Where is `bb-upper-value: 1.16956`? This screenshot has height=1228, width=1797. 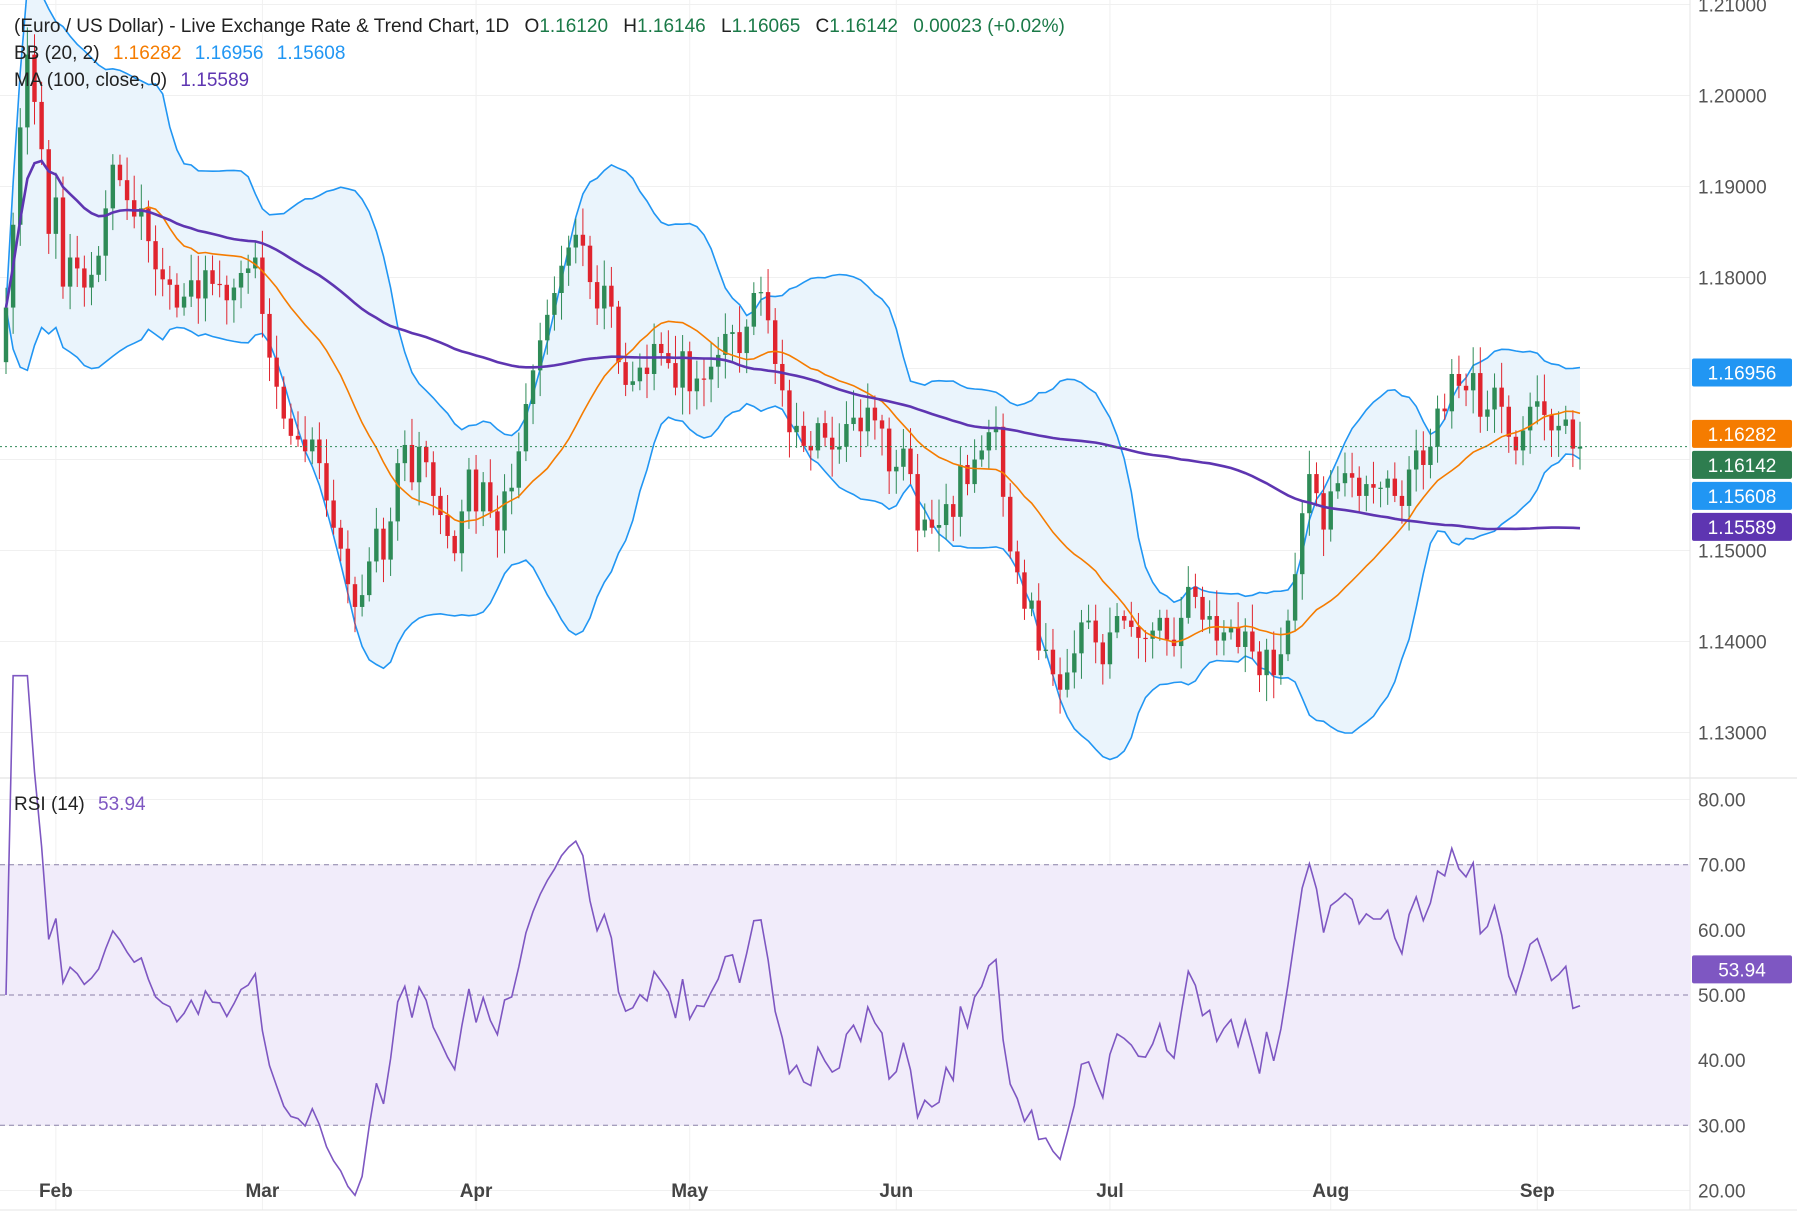
bb-upper-value: 1.16956 is located at coordinates (229, 53).